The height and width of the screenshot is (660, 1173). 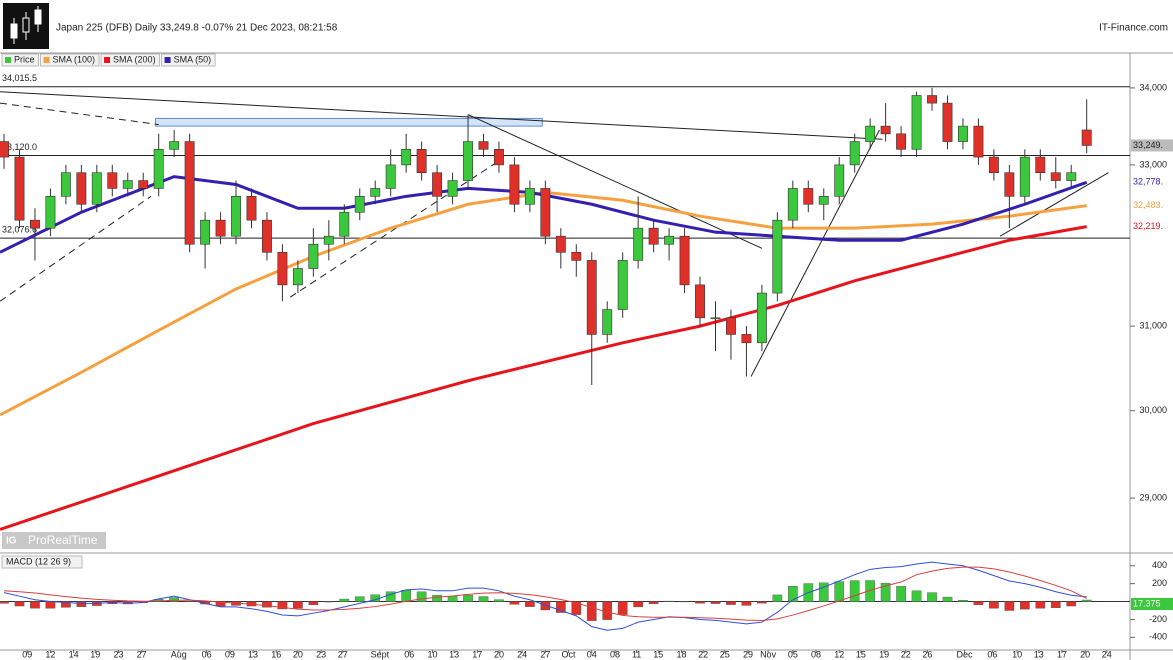 I want to click on legend-label: SMA (50), so click(x=193, y=59).